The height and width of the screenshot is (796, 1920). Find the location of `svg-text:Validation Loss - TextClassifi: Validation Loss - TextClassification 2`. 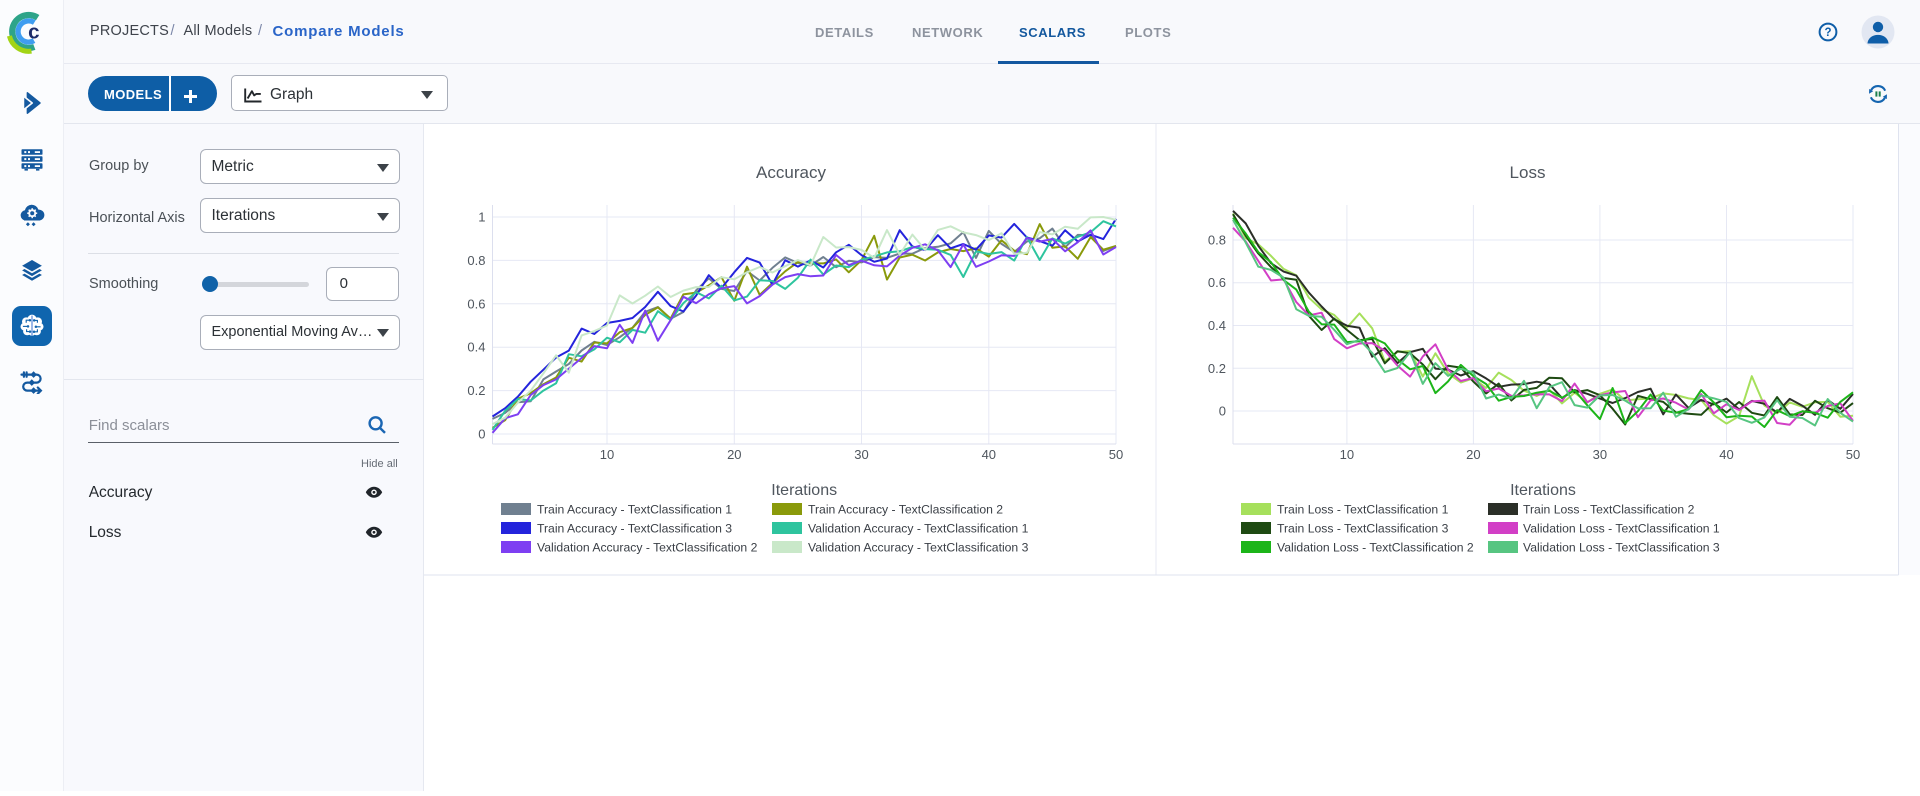

svg-text:Validation Loss - TextClassifi: Validation Loss - TextClassification 2 is located at coordinates (1375, 547).